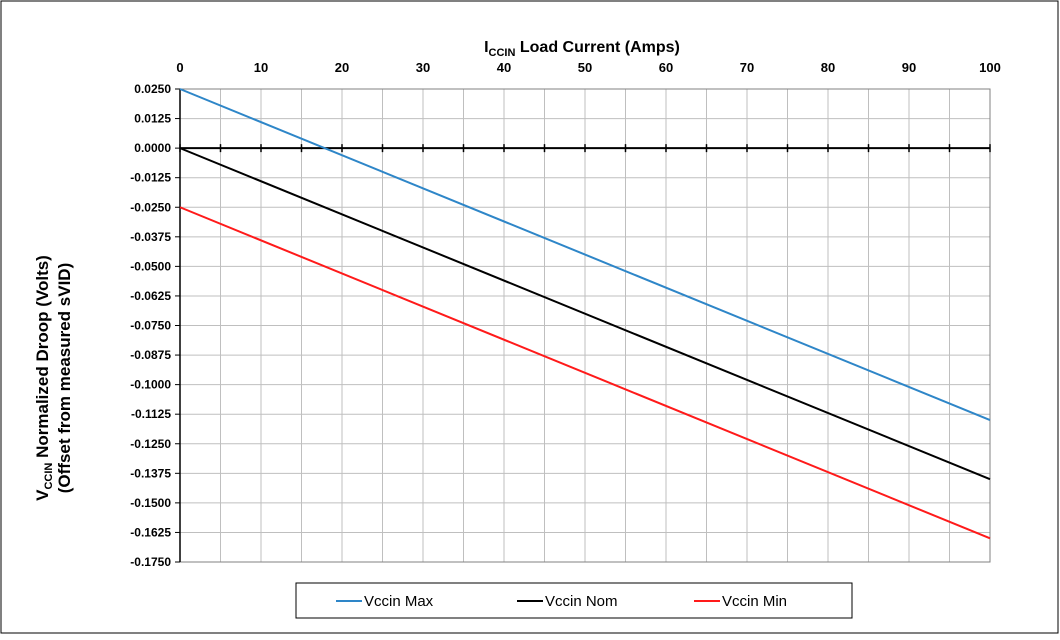 The width and height of the screenshot is (1060, 640). What do you see at coordinates (150, 266) in the screenshot?
I see `y-tick-label: -0.0500` at bounding box center [150, 266].